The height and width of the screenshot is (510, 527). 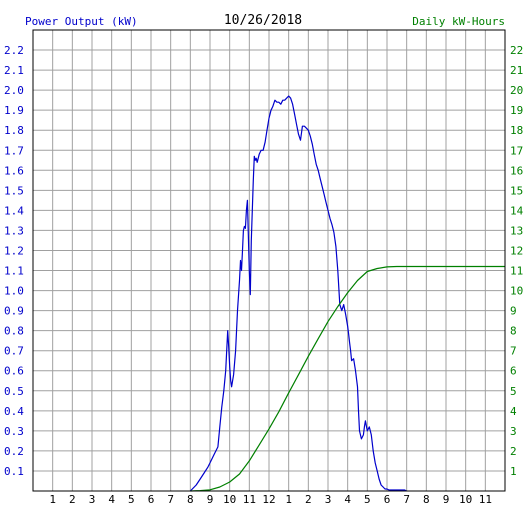 What do you see at coordinates (14, 391) in the screenshot?
I see `left-y-tick-label: 0.5` at bounding box center [14, 391].